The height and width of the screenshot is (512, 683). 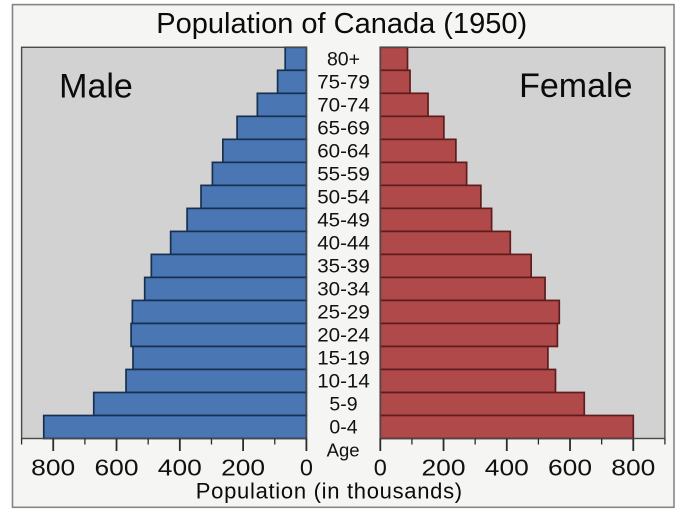 I want to click on svg-text: 25-29, so click(x=343, y=313).